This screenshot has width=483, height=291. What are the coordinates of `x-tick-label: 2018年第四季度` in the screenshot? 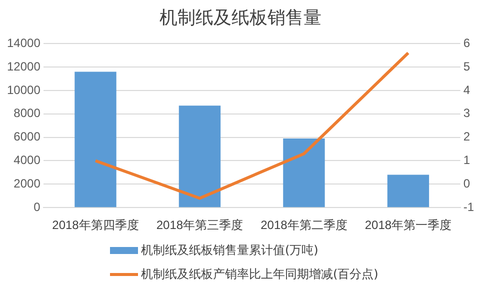 It's located at (95, 225).